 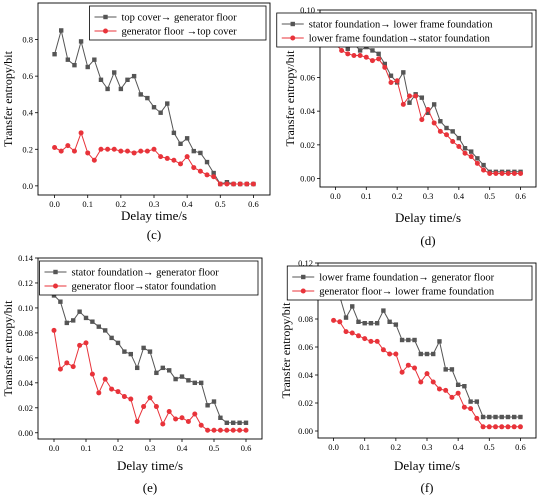 What do you see at coordinates (305, 263) in the screenshot?
I see `y-tick-label: 0.12` at bounding box center [305, 263].